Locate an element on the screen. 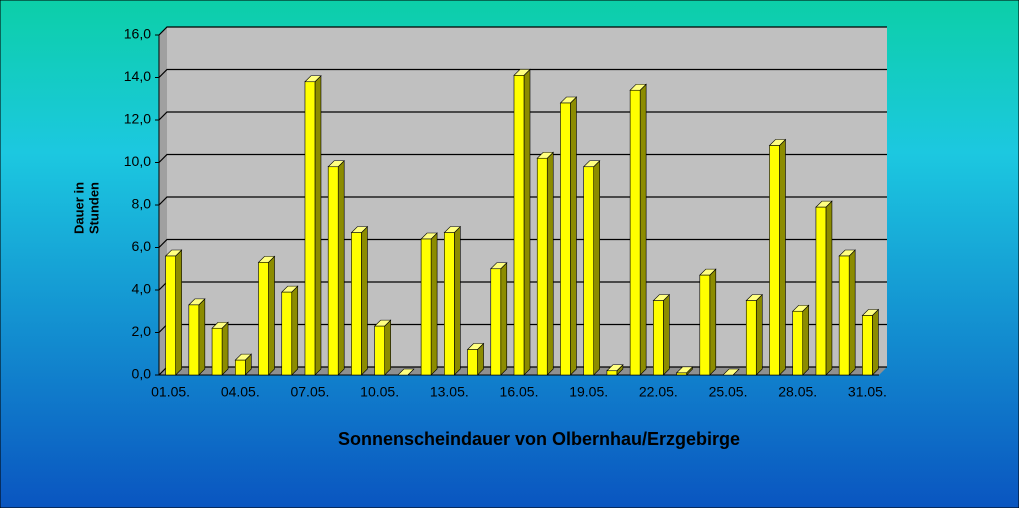 The width and height of the screenshot is (1019, 508). x-tick-label: 19.05. is located at coordinates (588, 392).